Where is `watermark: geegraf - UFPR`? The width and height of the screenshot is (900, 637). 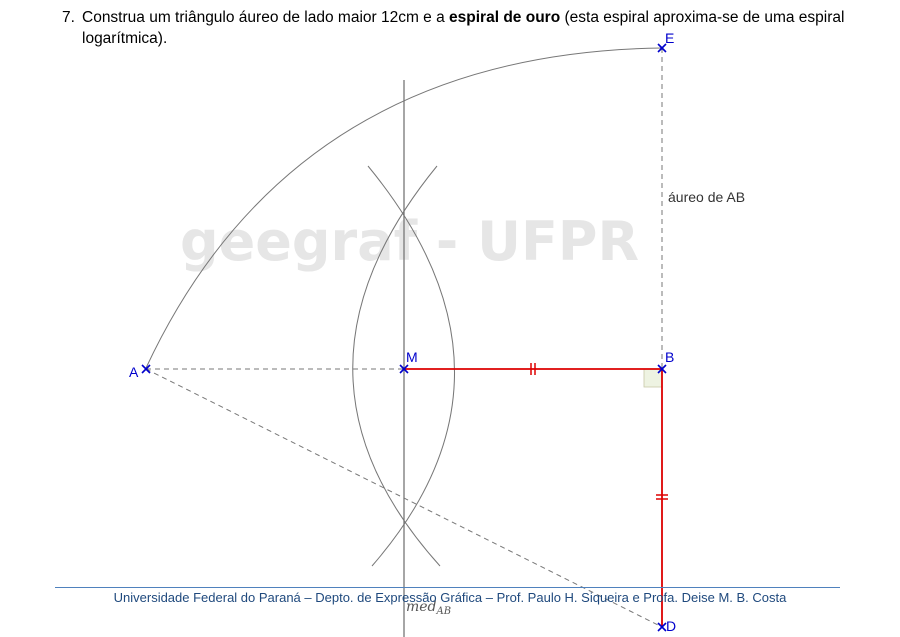
watermark: geegraf - UFPR is located at coordinates (409, 241).